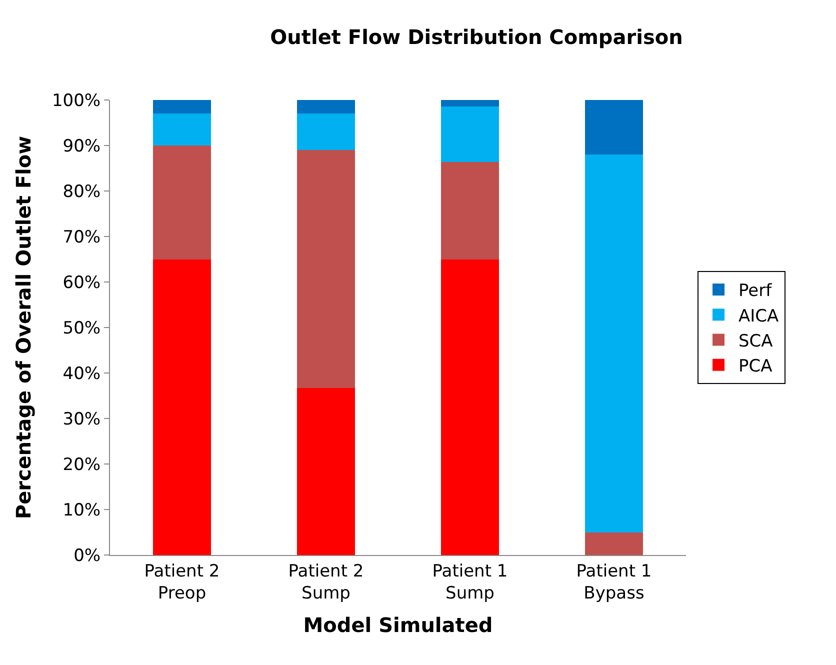 The image size is (836, 665). Describe the element at coordinates (81, 237) in the screenshot. I see `y-tick-label: 70%` at that location.